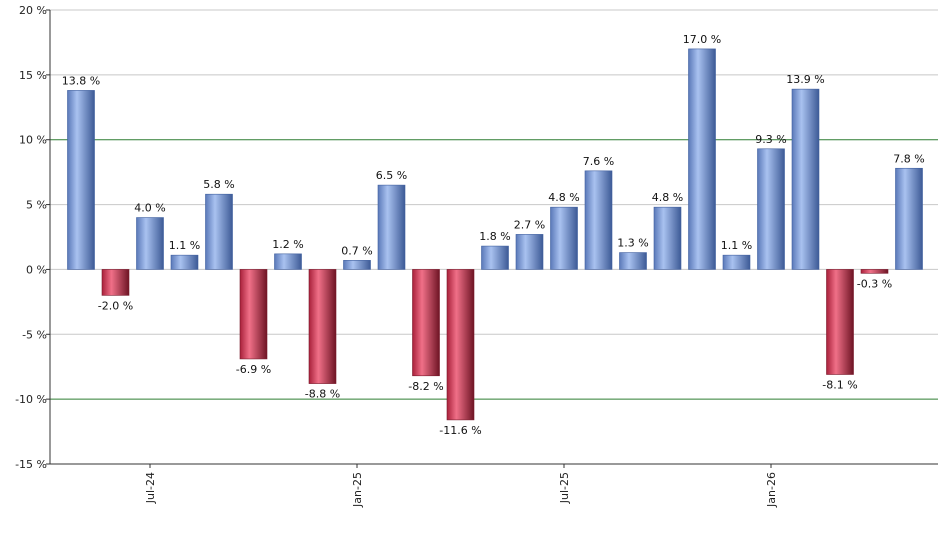 Image resolution: width=940 pixels, height=550 pixels. Describe the element at coordinates (33, 10) in the screenshot. I see `y-tick-label: 20 %` at that location.